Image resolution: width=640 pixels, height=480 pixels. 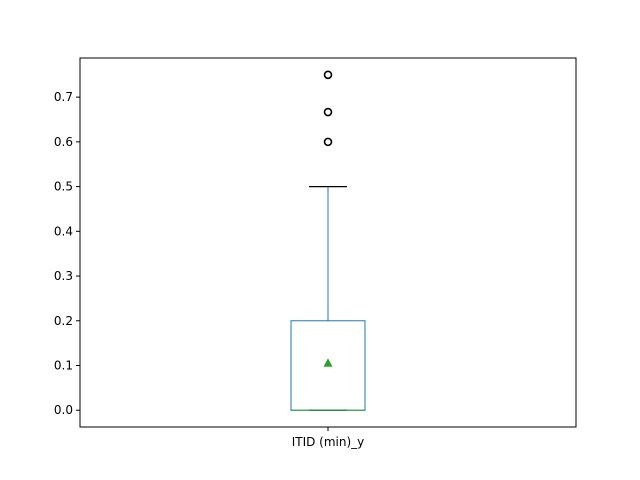 I want to click on plot-marks, so click(x=328, y=240).